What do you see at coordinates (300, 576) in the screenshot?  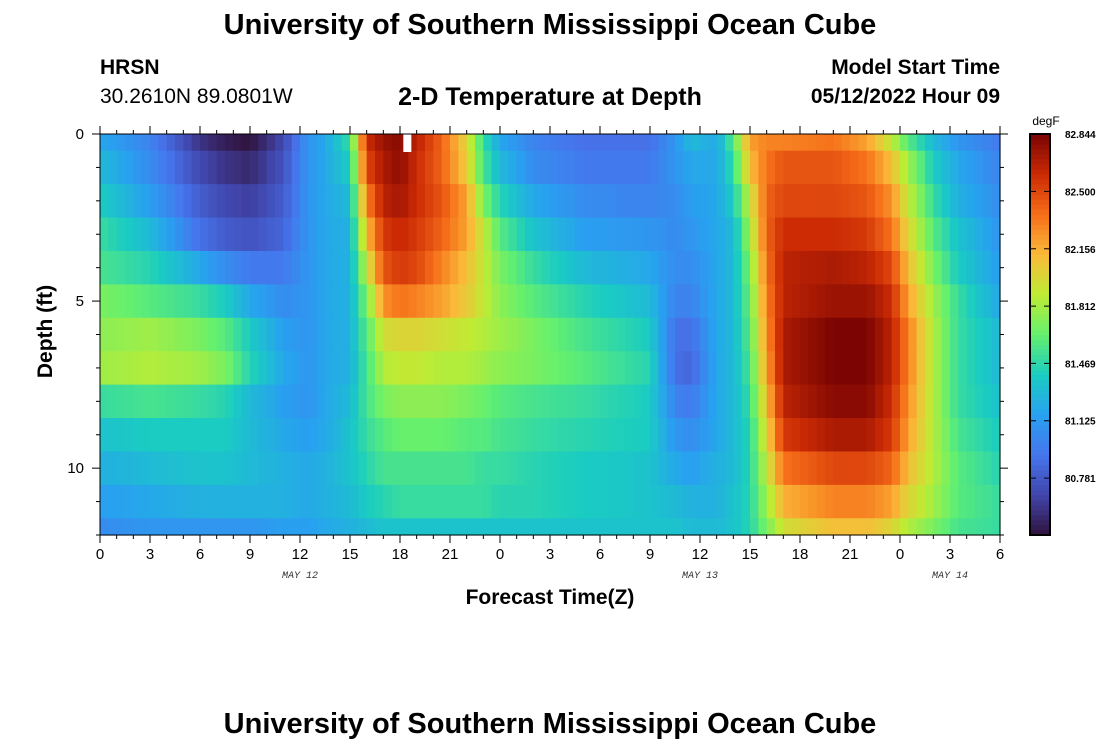 I see `date-label: MAY 12` at bounding box center [300, 576].